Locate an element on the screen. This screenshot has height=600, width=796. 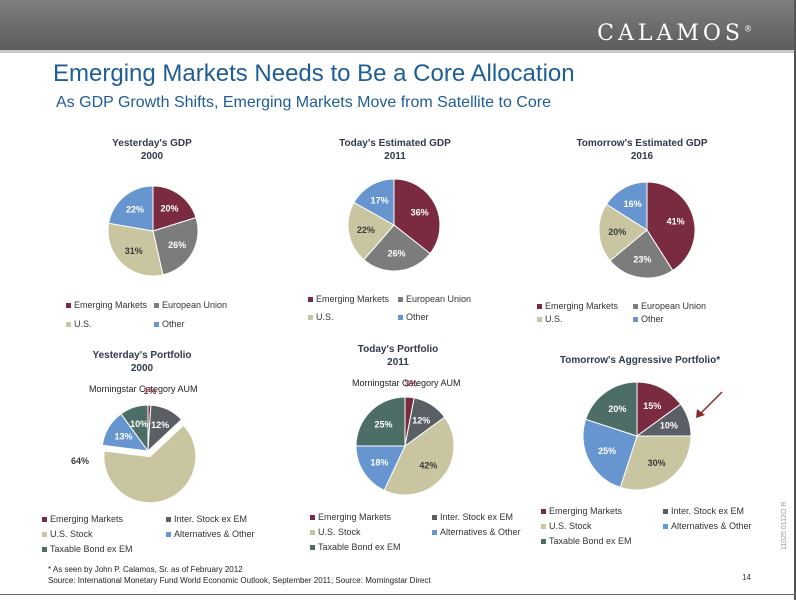
pie-data-label: 1% is located at coordinates (149, 391).